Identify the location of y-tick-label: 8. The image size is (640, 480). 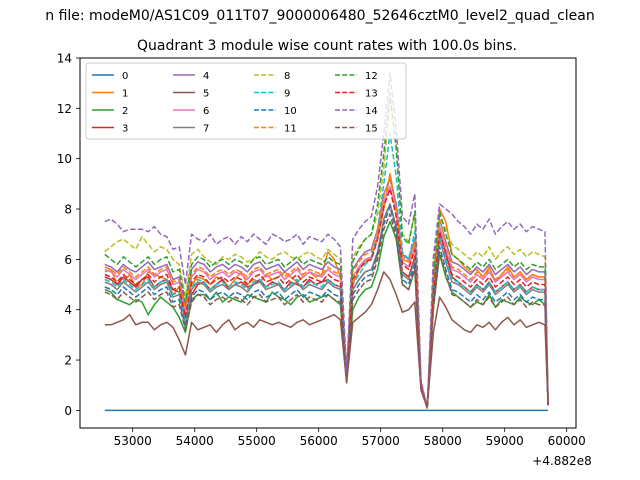
(68, 210).